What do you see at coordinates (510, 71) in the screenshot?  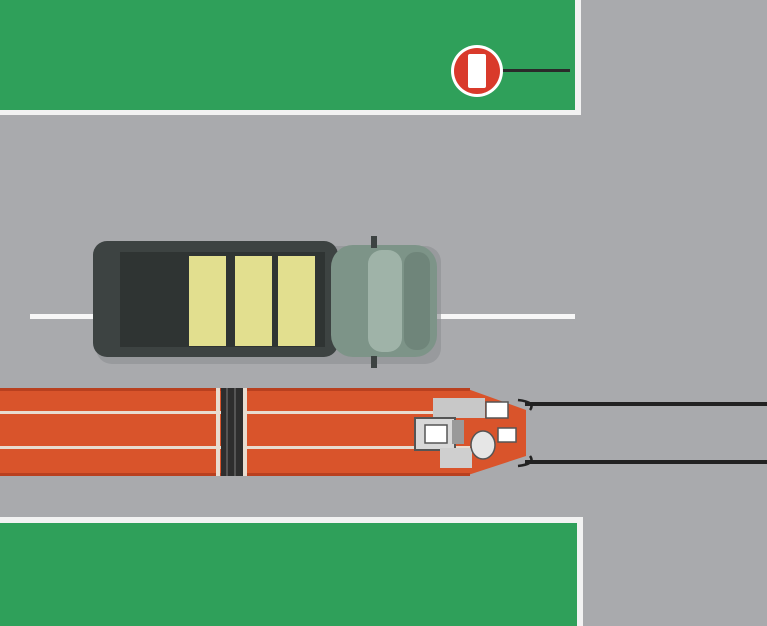 I see `no-entry-sign-icon` at bounding box center [510, 71].